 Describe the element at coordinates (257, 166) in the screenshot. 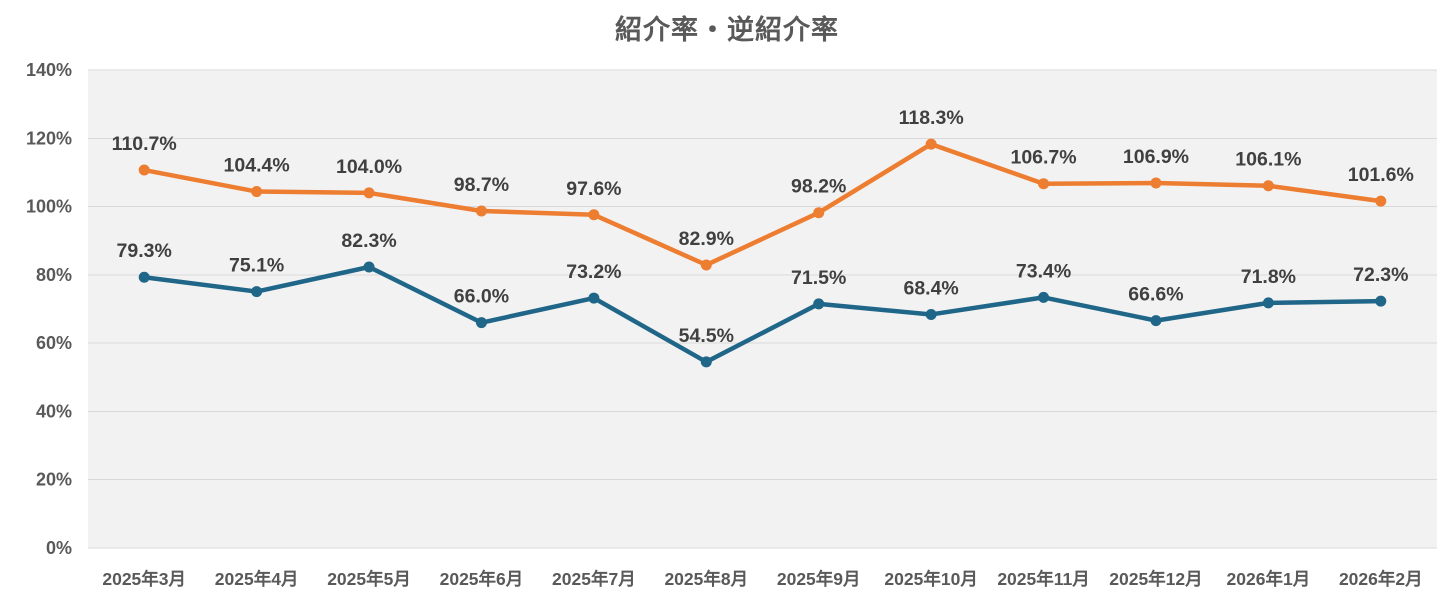

I see `series-1-data-label: 104.4%` at that location.